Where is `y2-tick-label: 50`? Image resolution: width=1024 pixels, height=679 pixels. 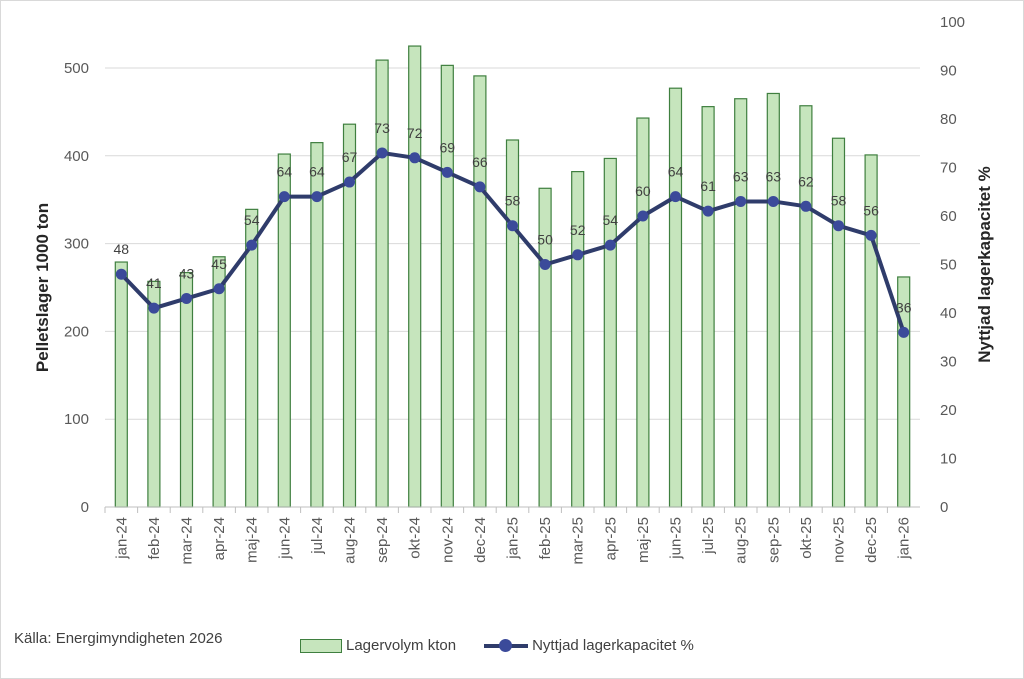 y2-tick-label: 50 is located at coordinates (948, 265).